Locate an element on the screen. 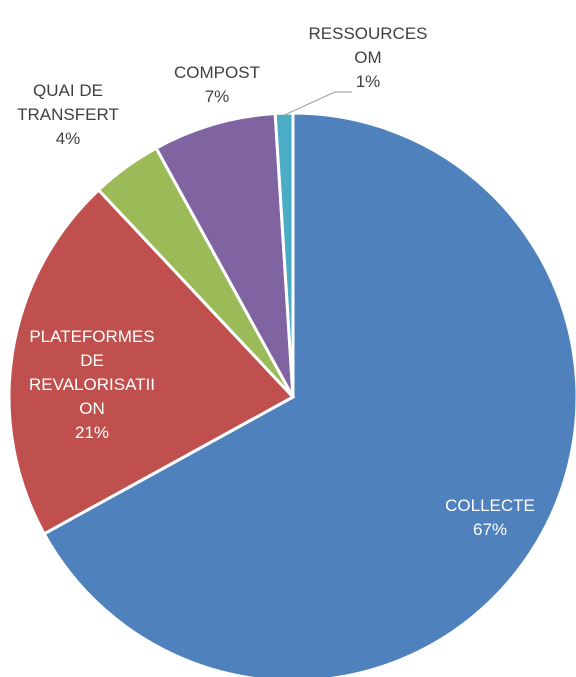 The height and width of the screenshot is (677, 576). category-label: PLATEFORMES DE REVALORISATIION is located at coordinates (92, 372).